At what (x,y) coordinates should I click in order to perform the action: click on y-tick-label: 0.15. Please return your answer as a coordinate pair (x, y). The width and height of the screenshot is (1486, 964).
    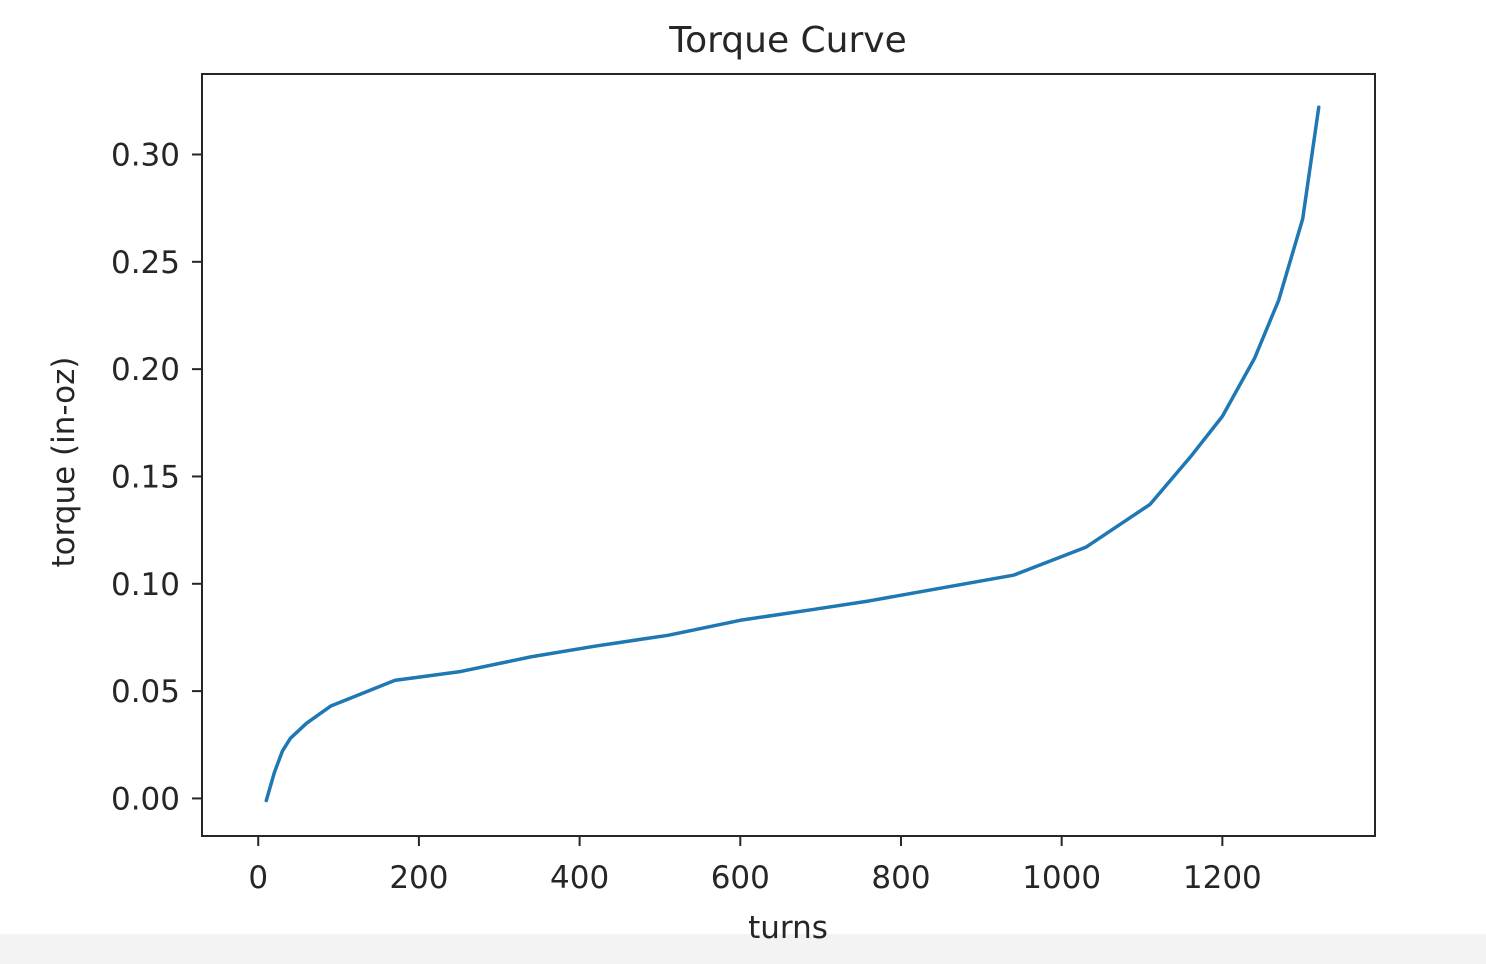
    Looking at the image, I should click on (145, 477).